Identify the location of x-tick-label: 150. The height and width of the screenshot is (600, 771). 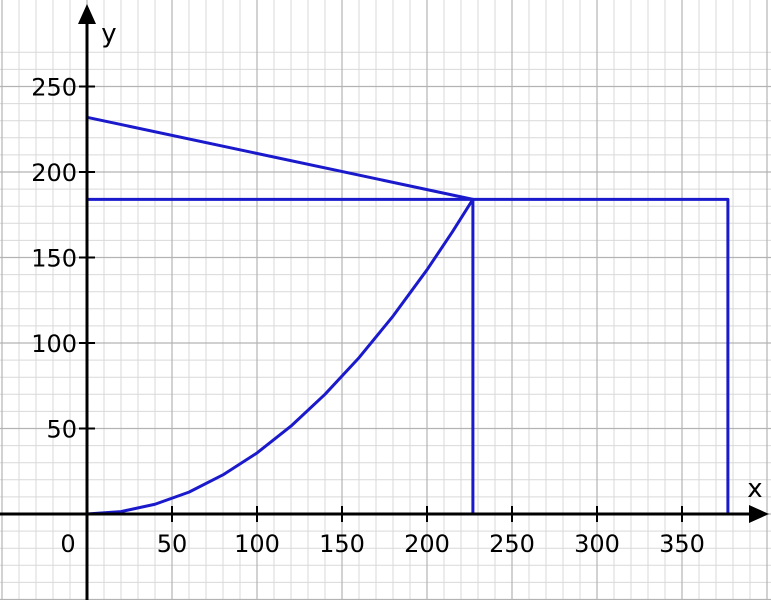
(342, 544).